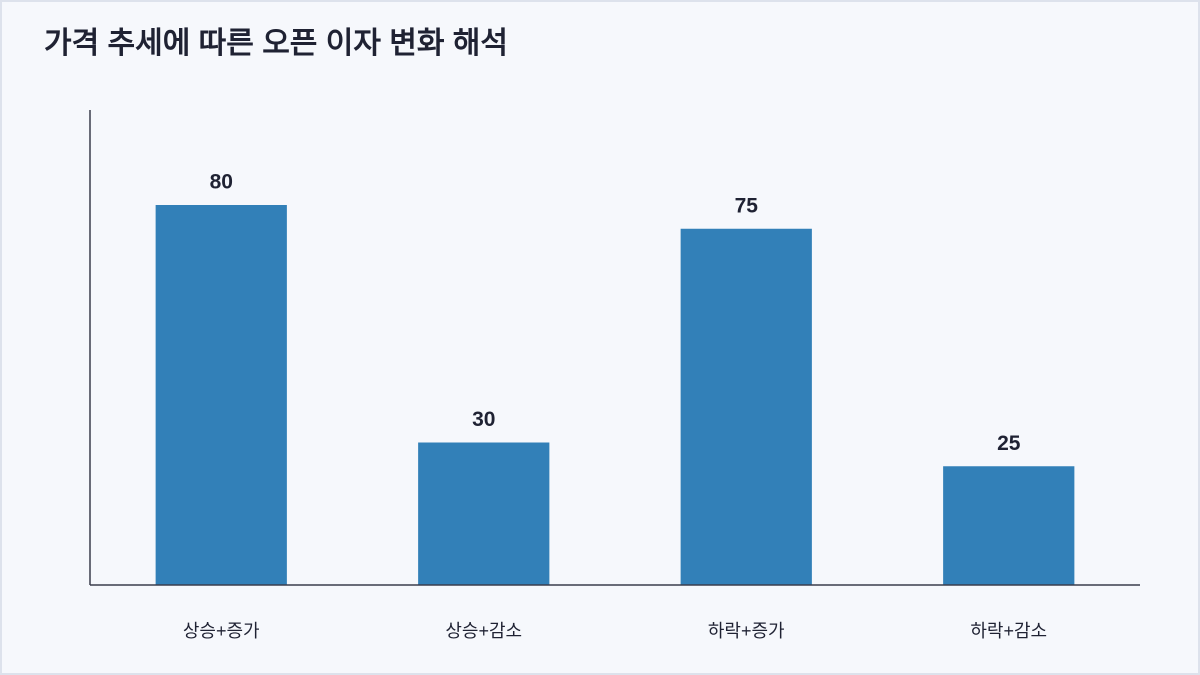 Image resolution: width=1200 pixels, height=675 pixels. What do you see at coordinates (221, 182) in the screenshot?
I see `value-label: 80` at bounding box center [221, 182].